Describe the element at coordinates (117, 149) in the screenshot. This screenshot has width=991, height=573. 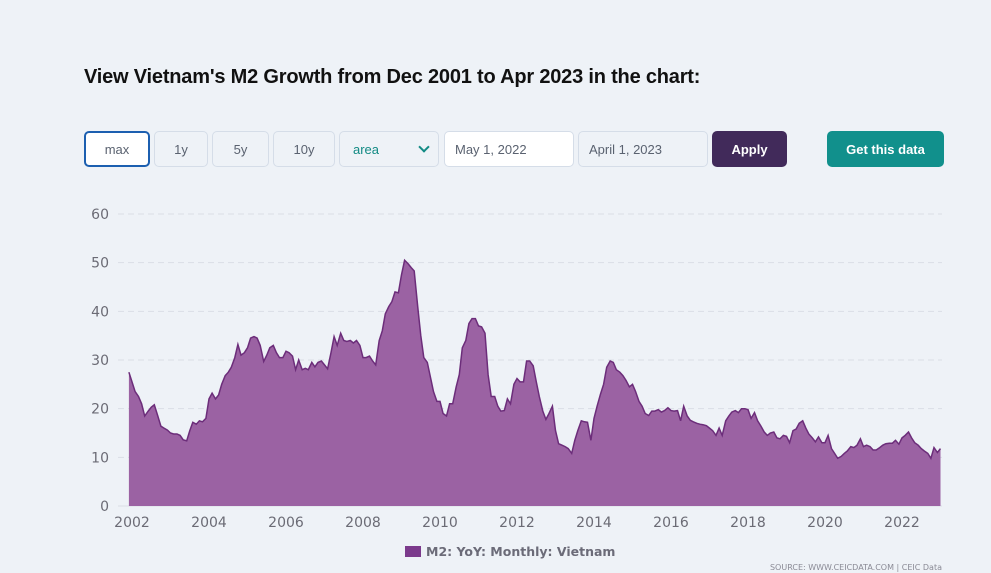
I see `range-max-button: max` at that location.